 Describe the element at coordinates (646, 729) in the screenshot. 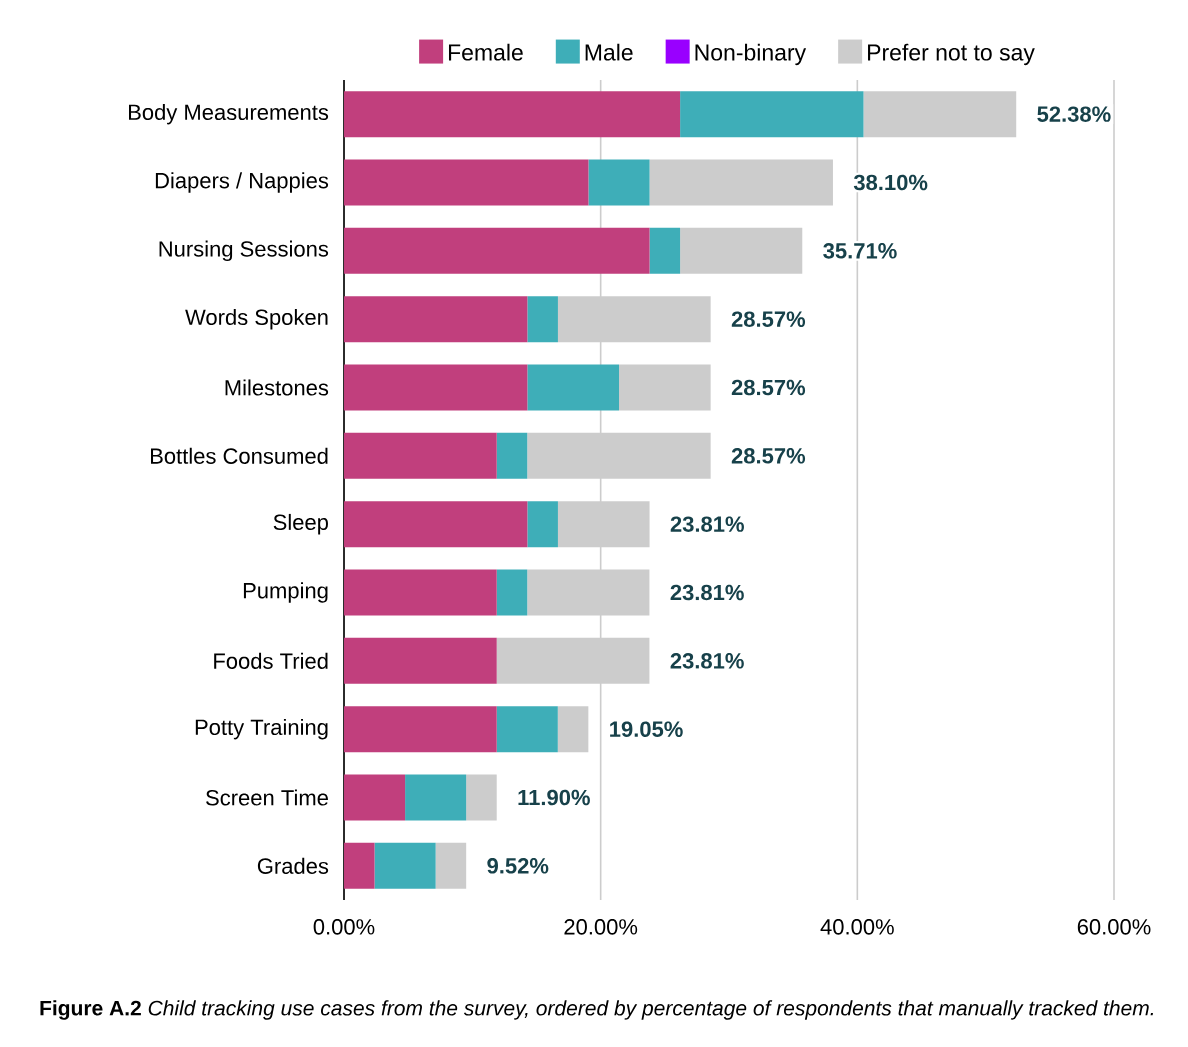

I see `total-label: 19.05%` at that location.